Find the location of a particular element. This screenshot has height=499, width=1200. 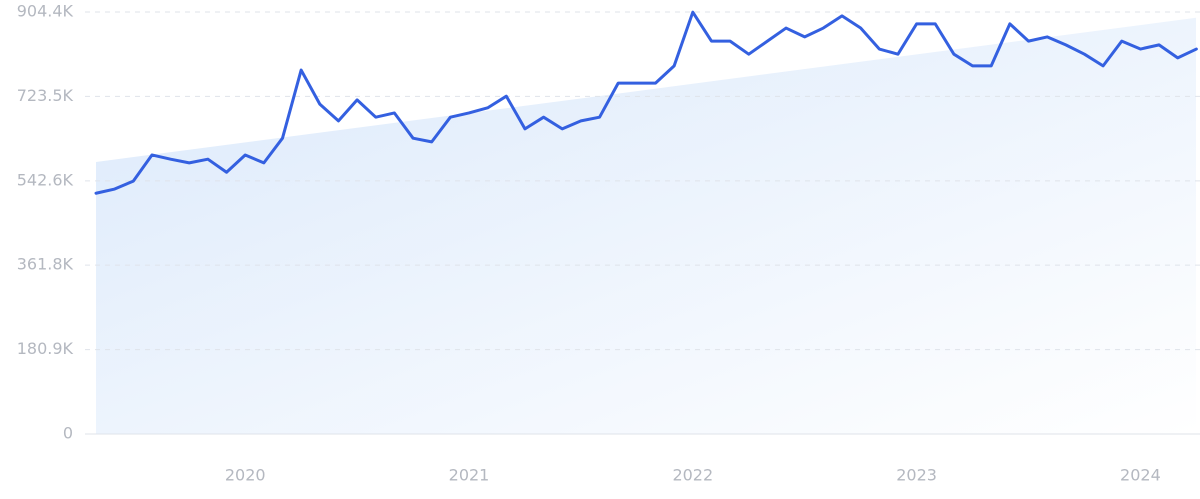

x-tick-label: 2022 is located at coordinates (692, 475).